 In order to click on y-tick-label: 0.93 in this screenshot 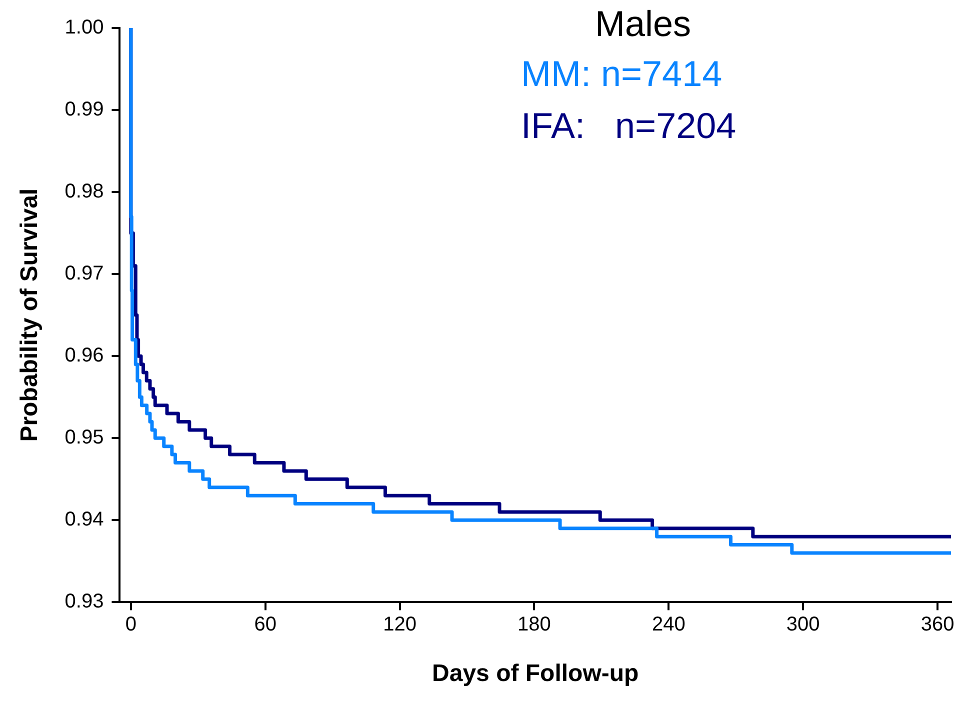, I will do `click(84, 601)`.